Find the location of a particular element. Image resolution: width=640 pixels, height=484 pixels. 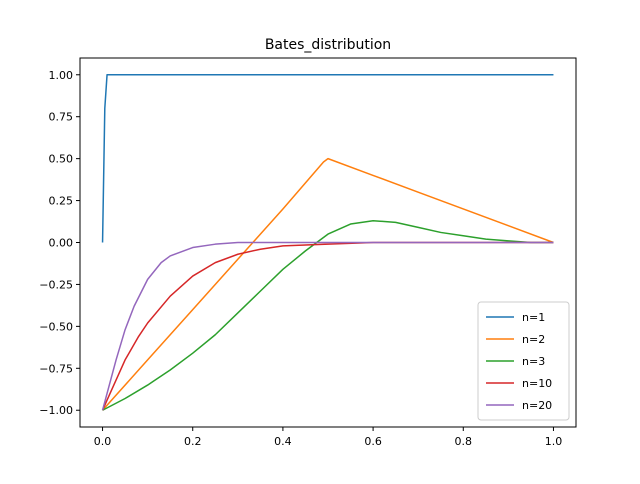

x-tick-label: 0.0 is located at coordinates (103, 441).